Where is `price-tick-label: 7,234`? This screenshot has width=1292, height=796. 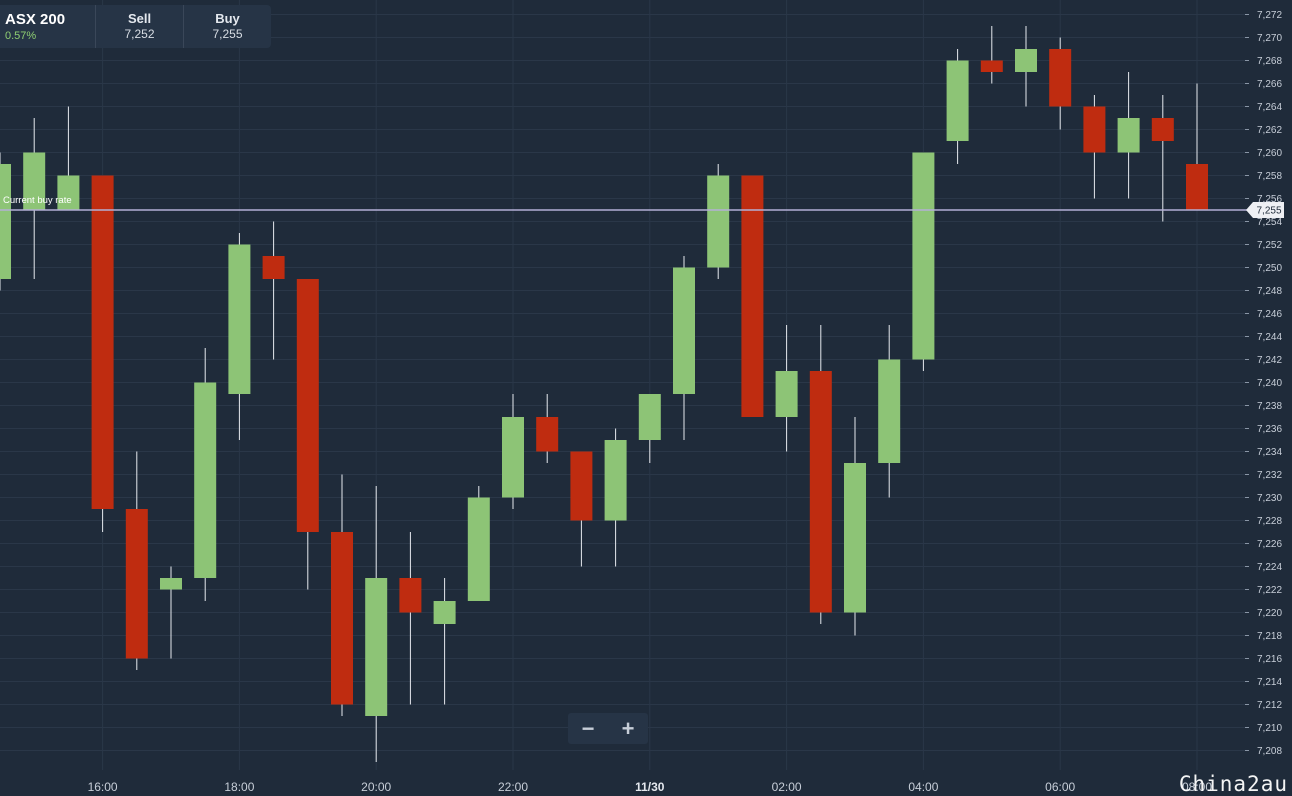
price-tick-label: 7,234 is located at coordinates (1269, 452).